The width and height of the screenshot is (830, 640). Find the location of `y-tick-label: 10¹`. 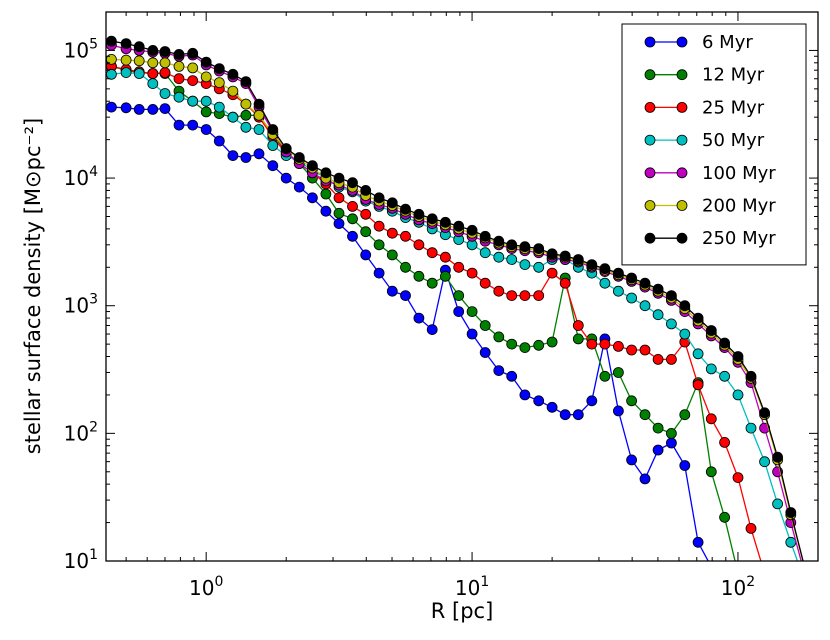

y-tick-label: 10¹ is located at coordinates (81, 560).